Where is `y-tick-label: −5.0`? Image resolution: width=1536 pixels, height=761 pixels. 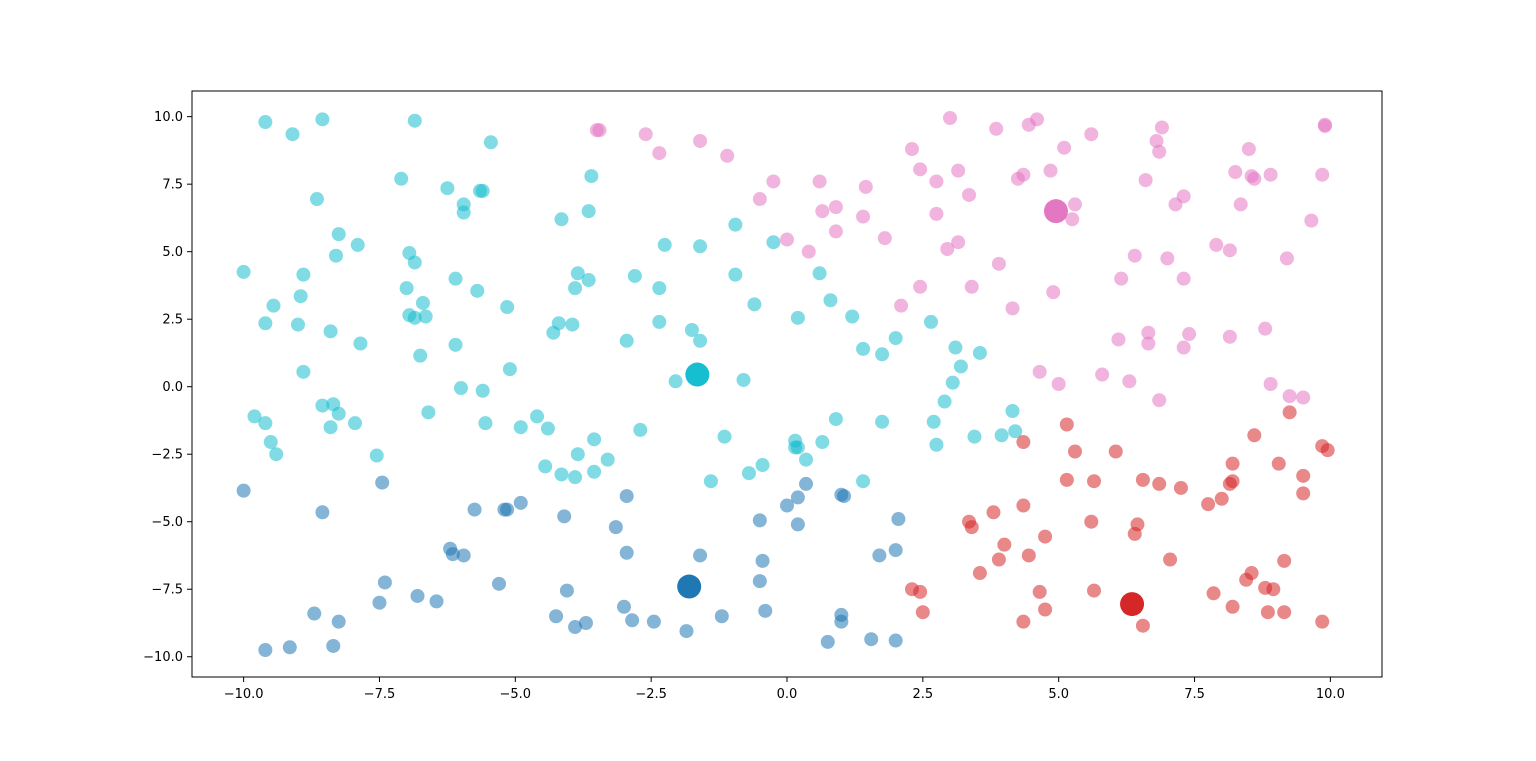
y-tick-label: −5.0 is located at coordinates (167, 522).